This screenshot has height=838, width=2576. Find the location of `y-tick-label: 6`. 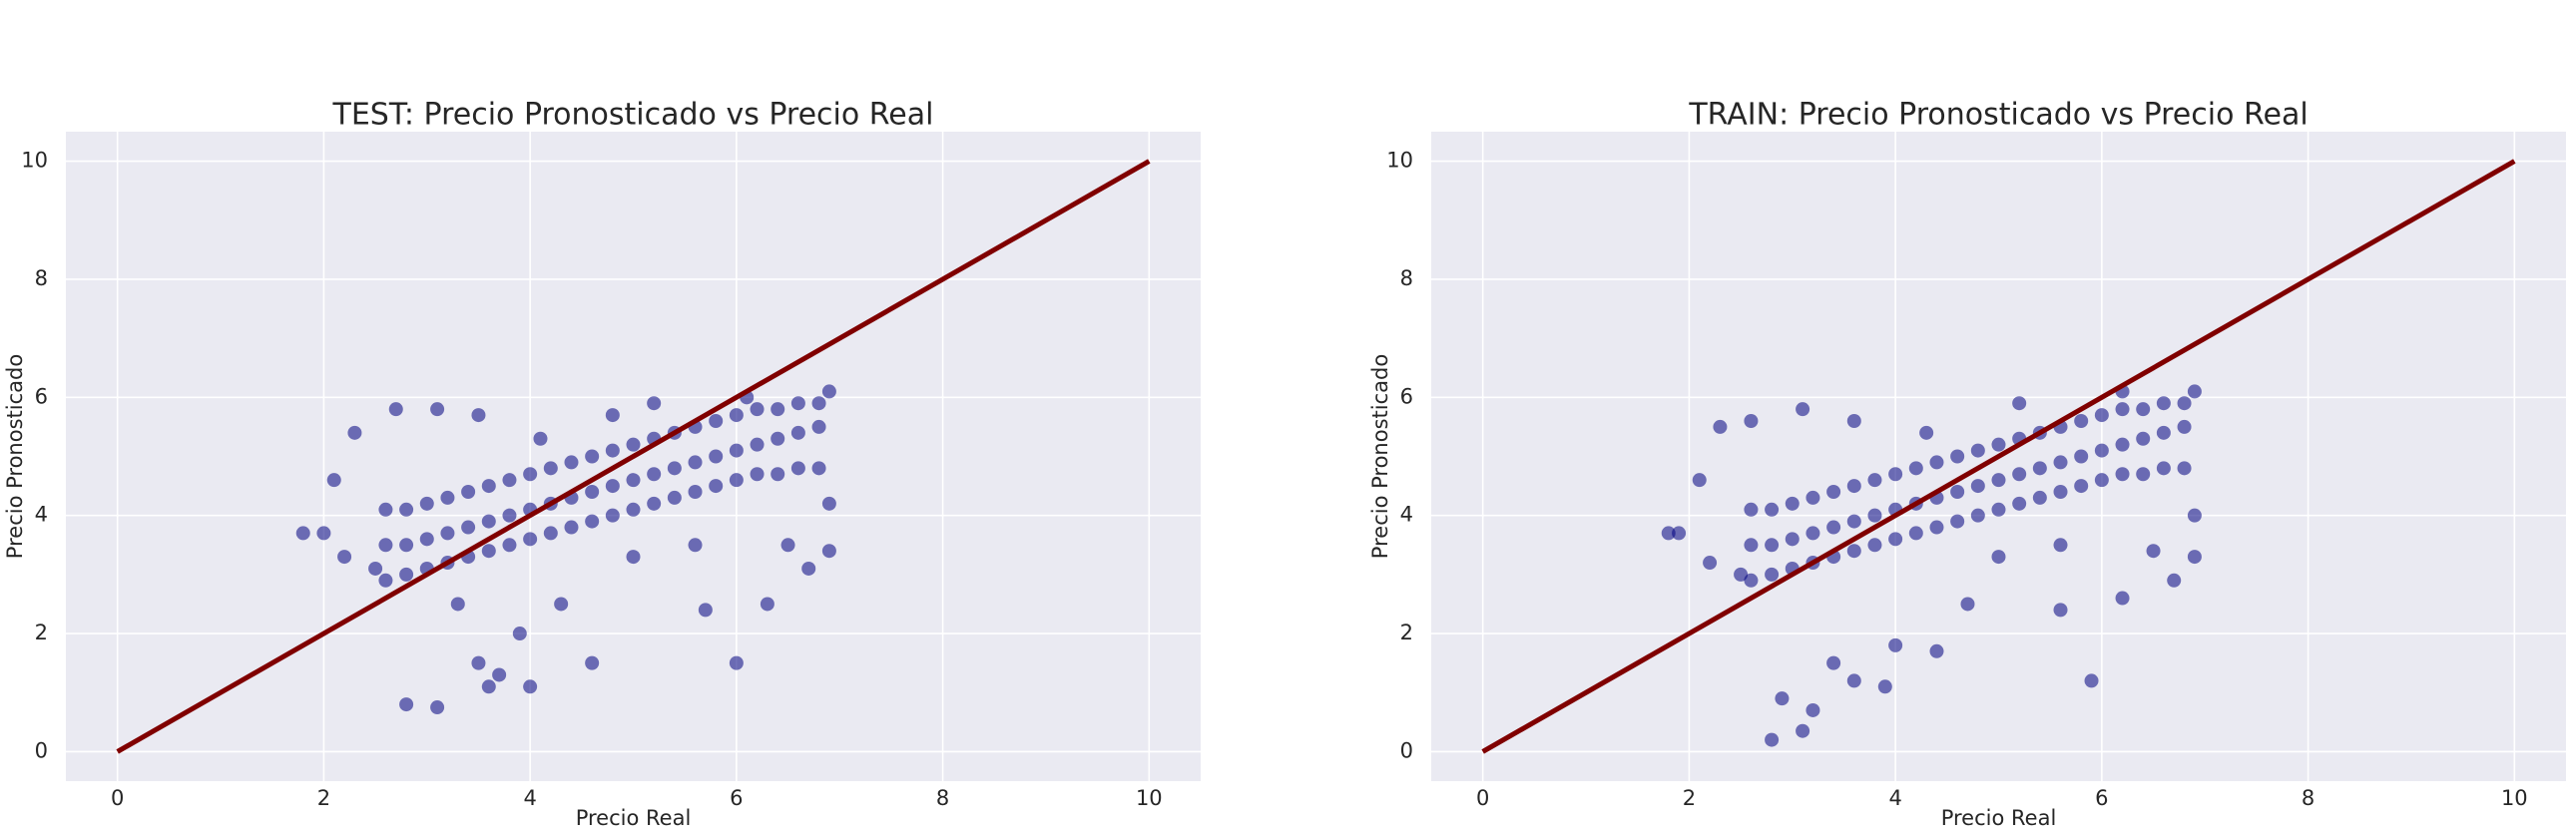

y-tick-label: 6 is located at coordinates (41, 396).